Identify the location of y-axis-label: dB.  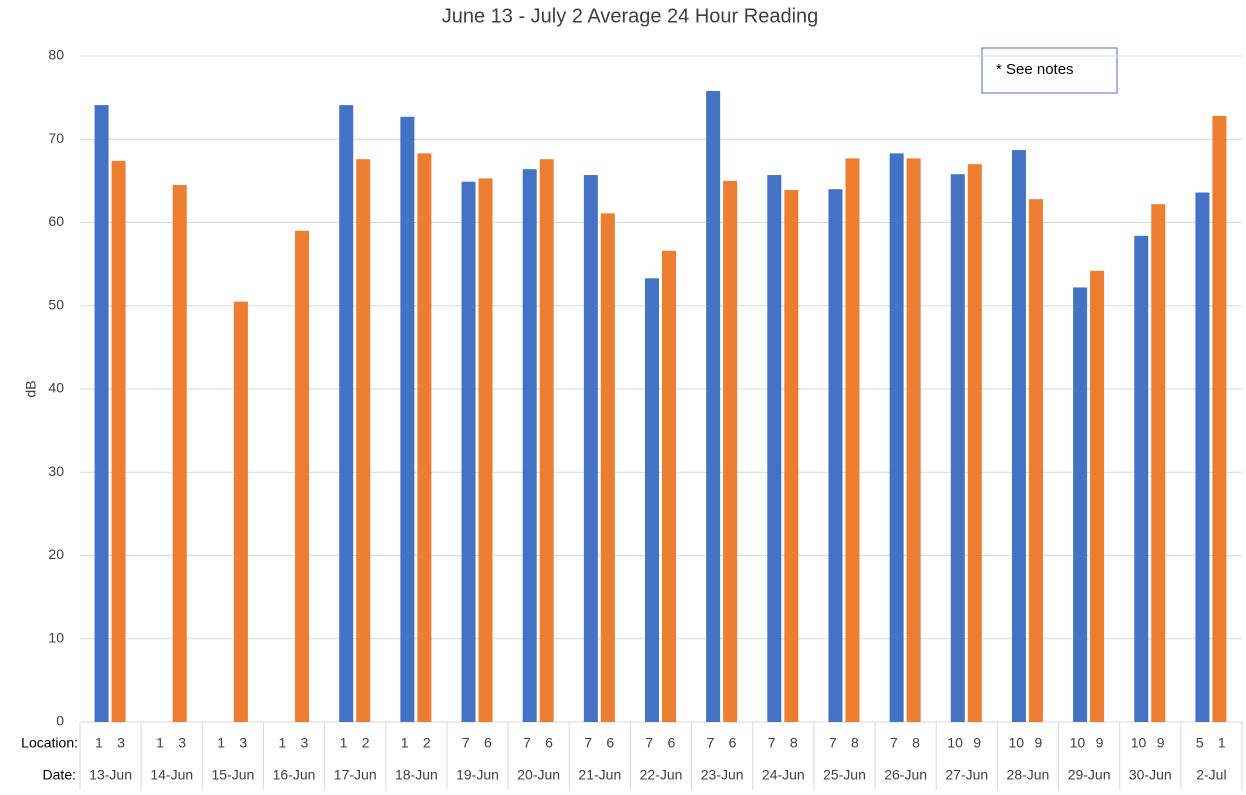
(31, 388).